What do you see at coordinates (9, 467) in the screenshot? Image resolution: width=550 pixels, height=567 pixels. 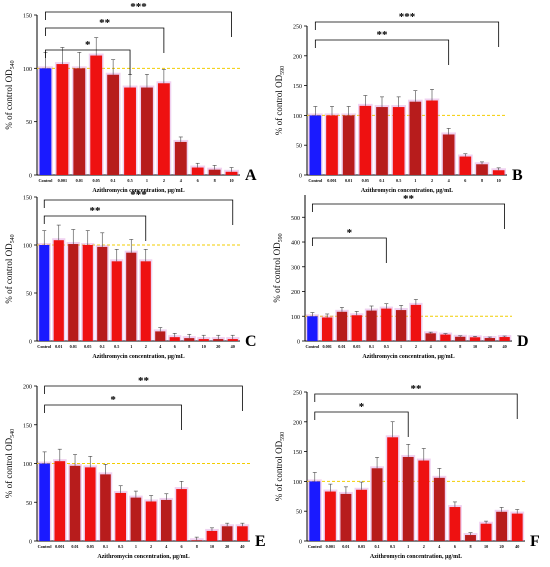 I see `y-axis-label-main: % of control OD` at bounding box center [9, 467].